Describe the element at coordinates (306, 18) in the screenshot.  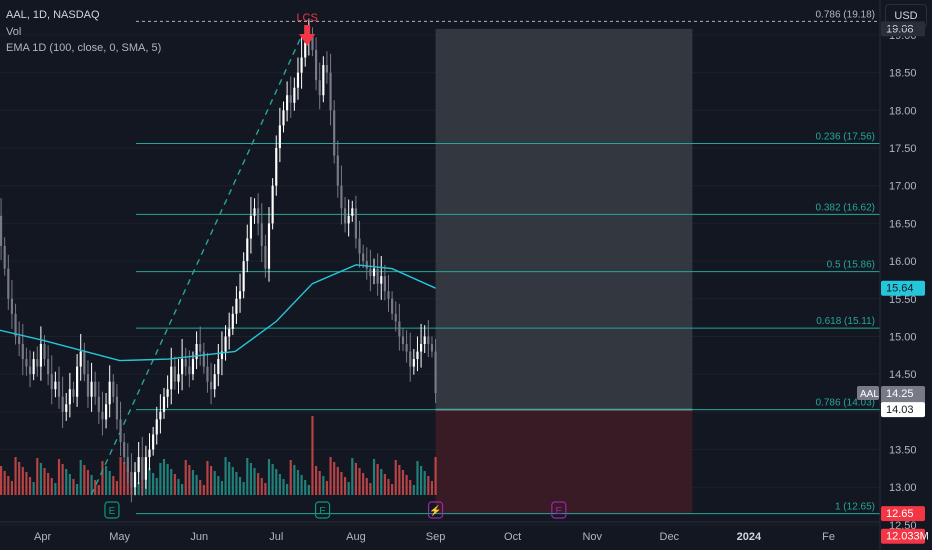
I see `annotation-text: LCS` at that location.